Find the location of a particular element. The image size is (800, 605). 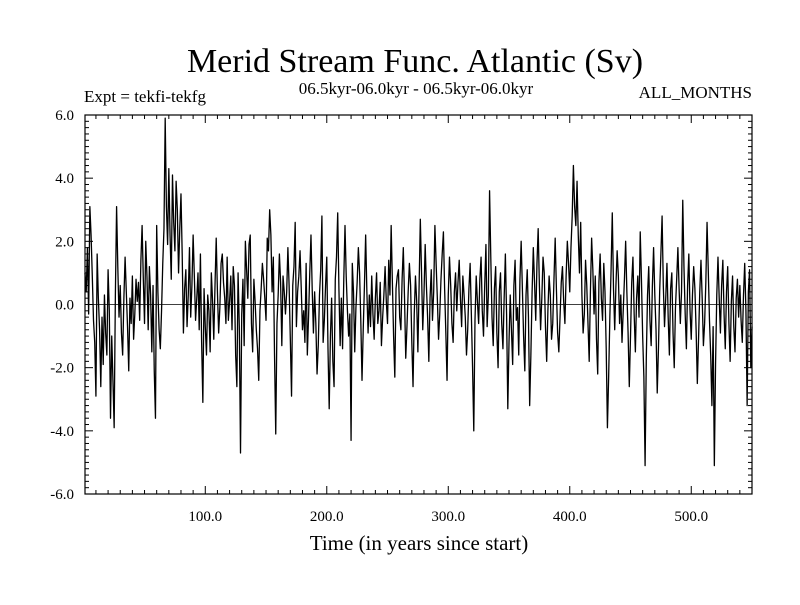

y-tick-label: -4.0 is located at coordinates (62, 432).